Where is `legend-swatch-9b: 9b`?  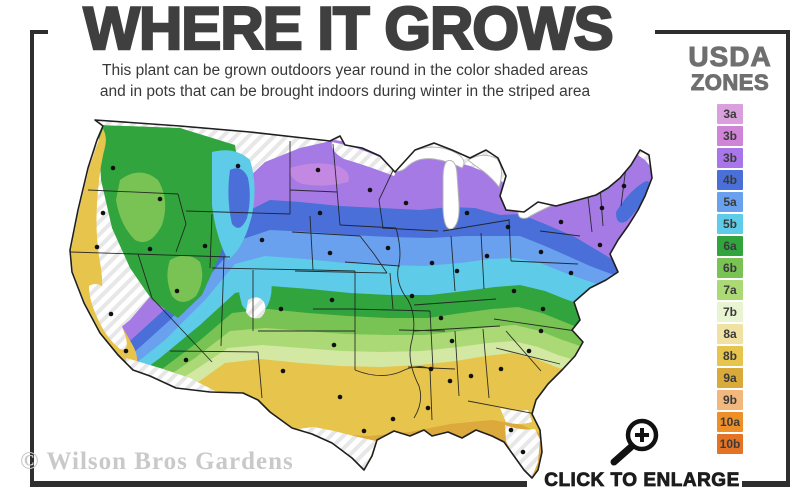
legend-swatch-9b: 9b is located at coordinates (730, 400).